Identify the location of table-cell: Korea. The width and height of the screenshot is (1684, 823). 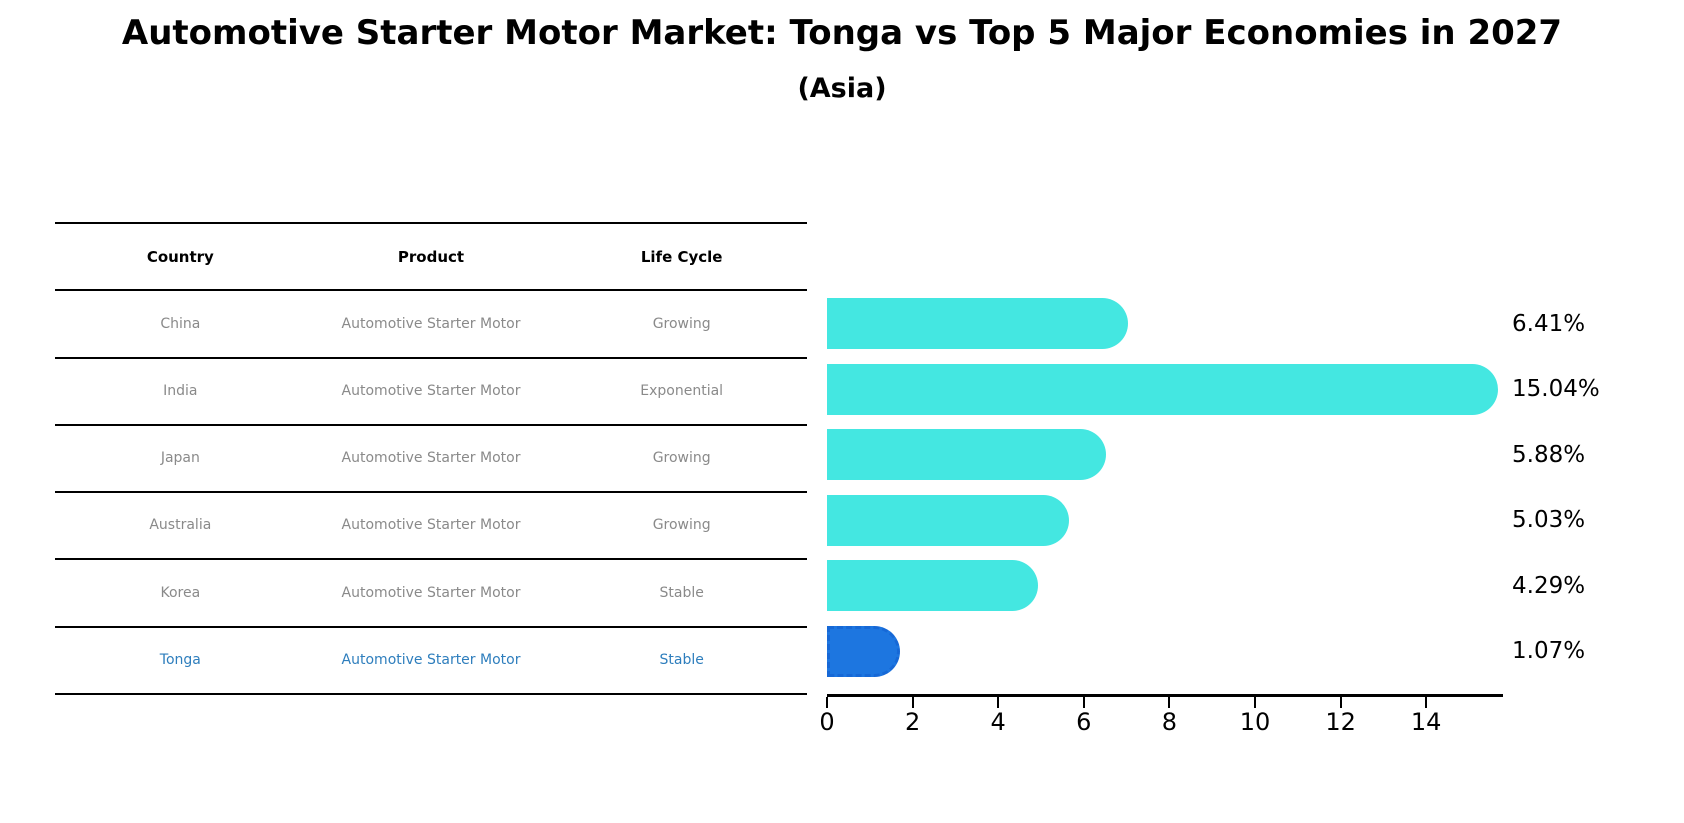
(180, 592).